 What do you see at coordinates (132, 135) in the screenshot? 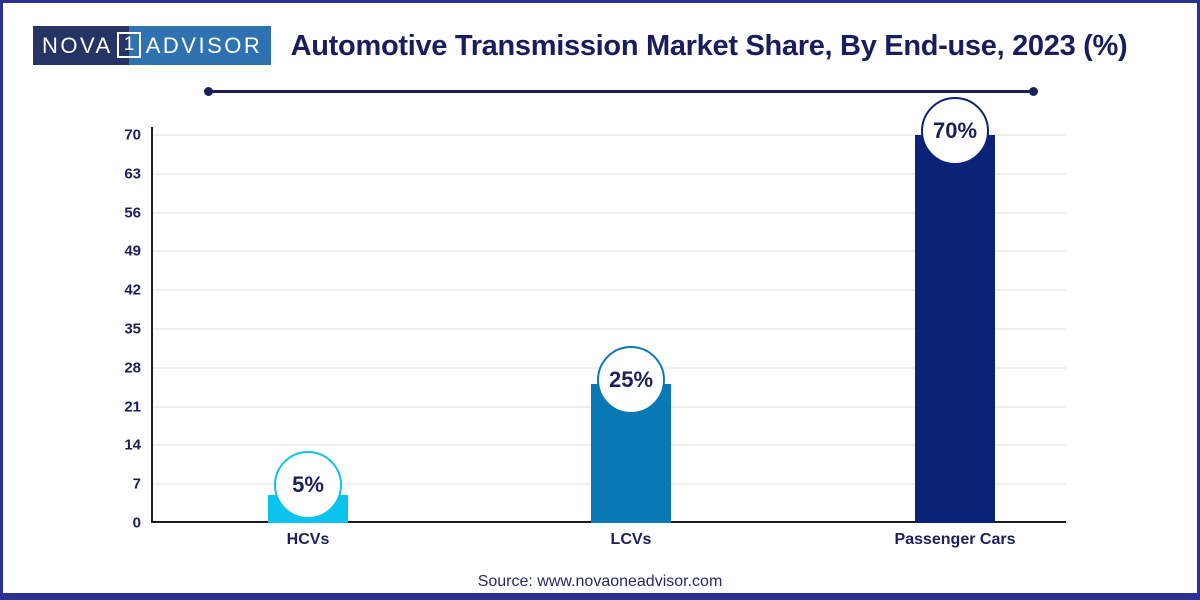
I see `y-tick-label: 70` at bounding box center [132, 135].